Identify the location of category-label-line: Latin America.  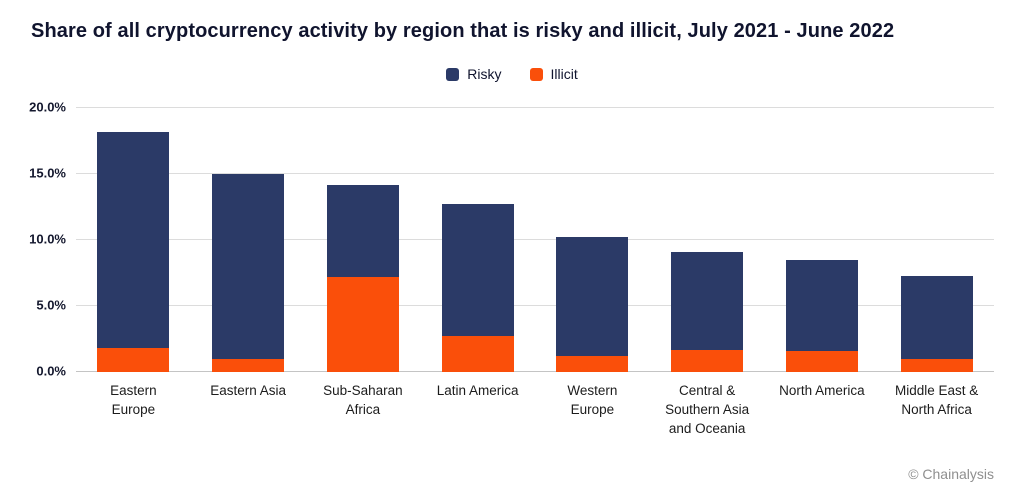
(477, 390).